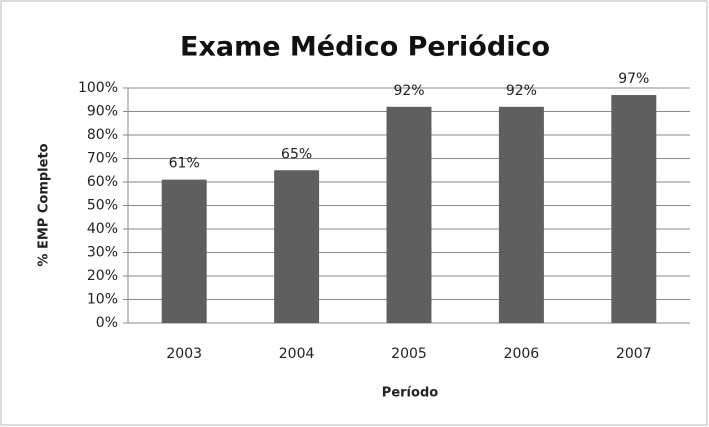  What do you see at coordinates (522, 354) in the screenshot?
I see `x-tick-label: 2006` at bounding box center [522, 354].